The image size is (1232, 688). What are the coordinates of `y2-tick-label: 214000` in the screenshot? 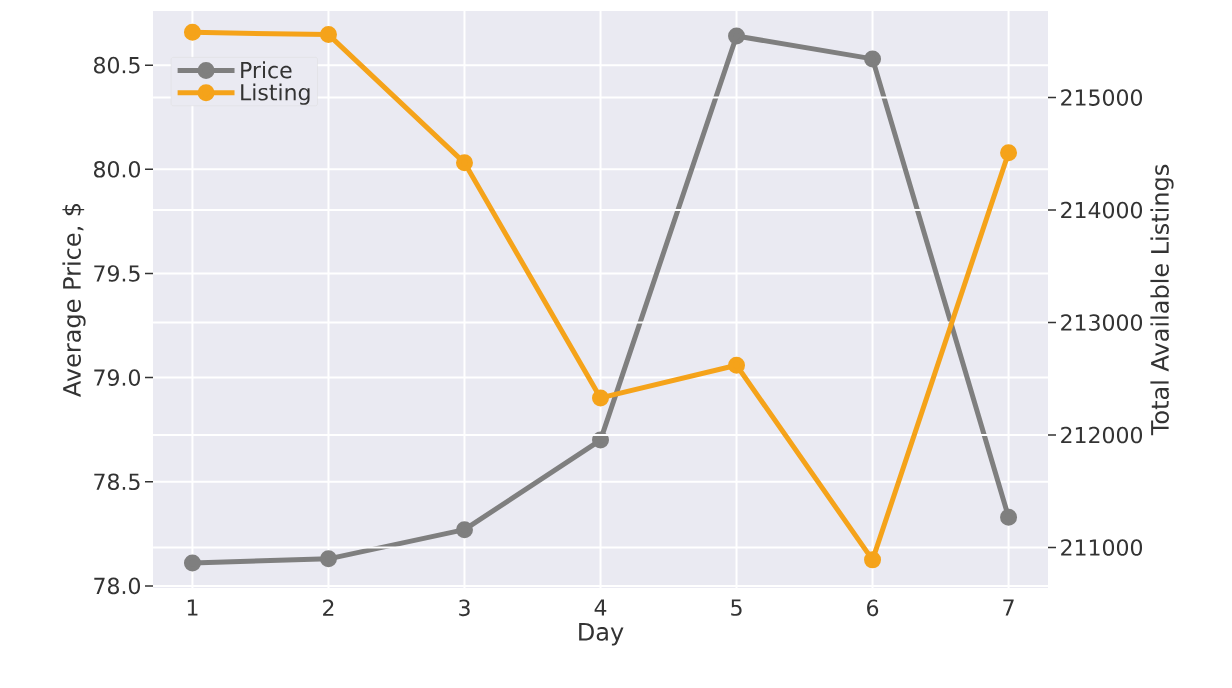 It's located at (1102, 210).